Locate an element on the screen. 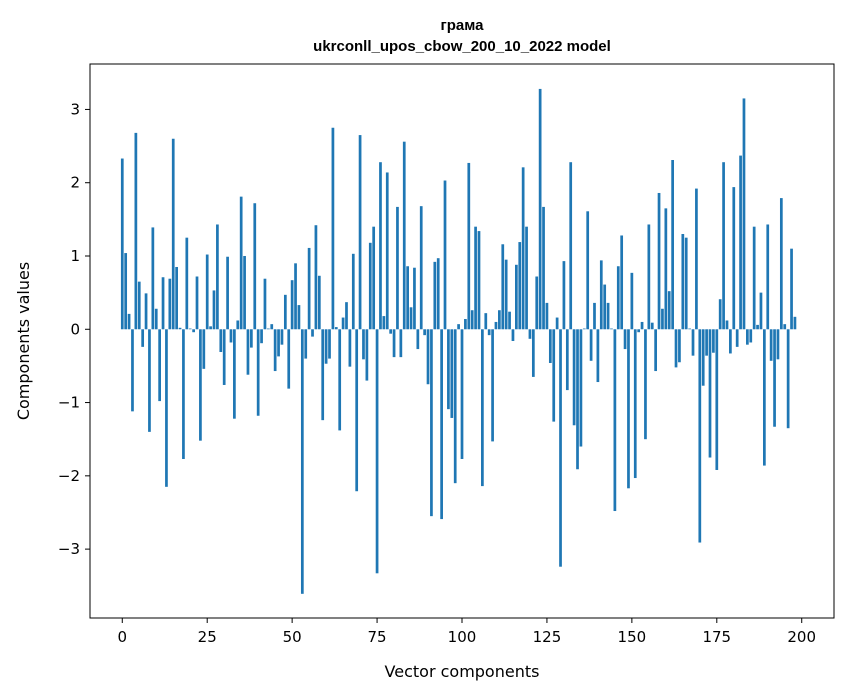 The width and height of the screenshot is (847, 696). x-tick-label: 75 is located at coordinates (377, 637).